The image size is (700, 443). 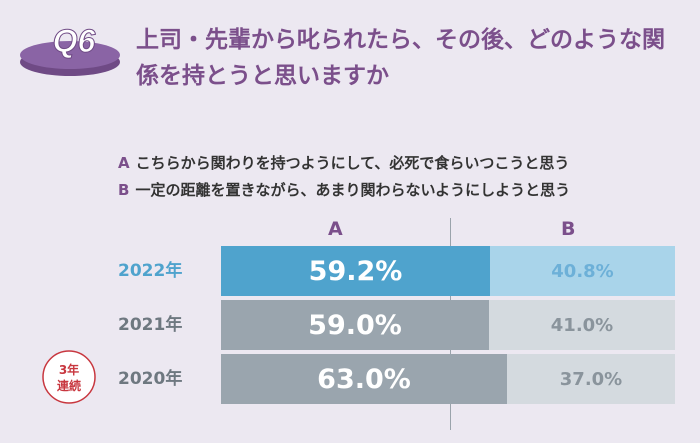 I want to click on year-label: 2021年, so click(x=164, y=325).